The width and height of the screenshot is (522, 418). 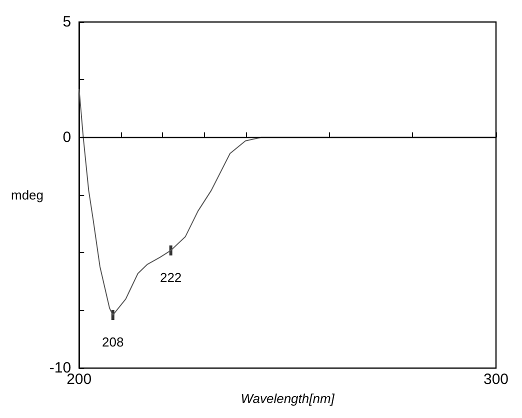 What do you see at coordinates (67, 137) in the screenshot?
I see `y-tick-label: 0` at bounding box center [67, 137].